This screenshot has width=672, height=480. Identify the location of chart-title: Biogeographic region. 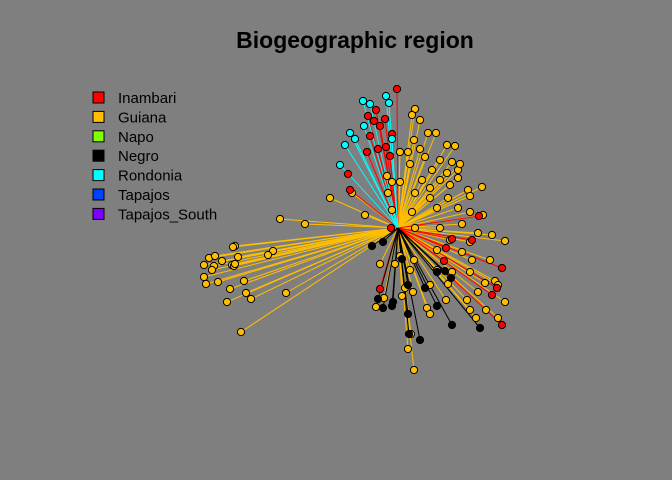
(355, 40).